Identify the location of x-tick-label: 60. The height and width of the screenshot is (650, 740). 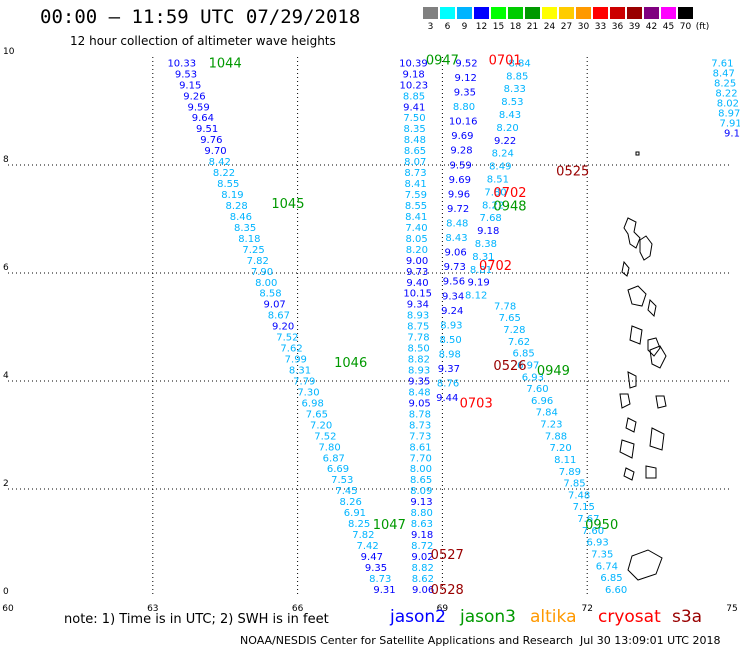
(8, 609).